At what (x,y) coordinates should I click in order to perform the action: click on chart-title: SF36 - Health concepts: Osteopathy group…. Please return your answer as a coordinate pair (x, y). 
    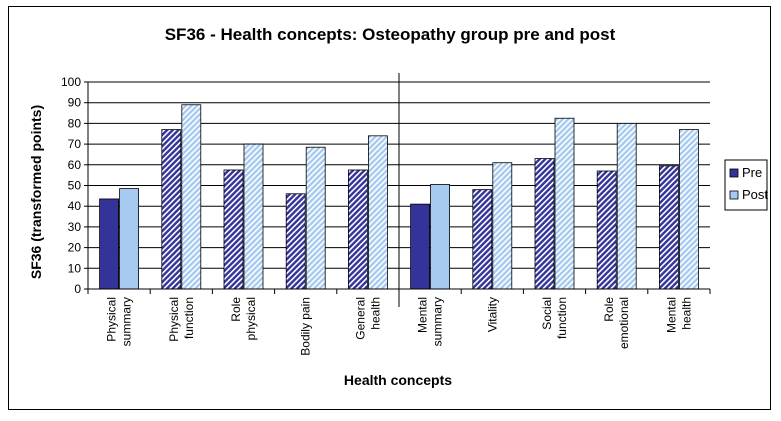
    Looking at the image, I should click on (390, 34).